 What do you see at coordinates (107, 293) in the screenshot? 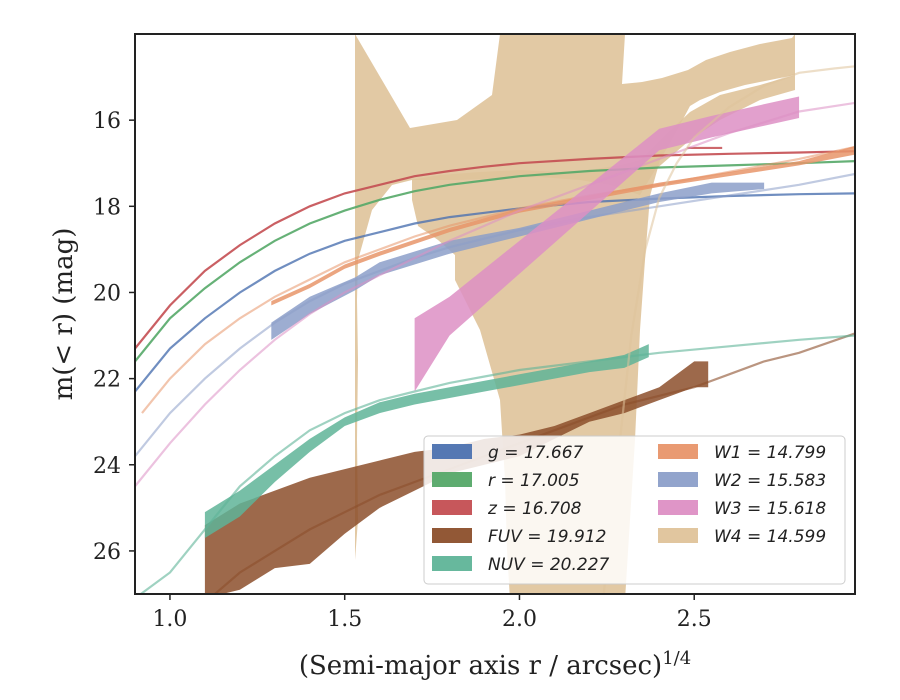
I see `y-tick-label: 20` at bounding box center [107, 293].